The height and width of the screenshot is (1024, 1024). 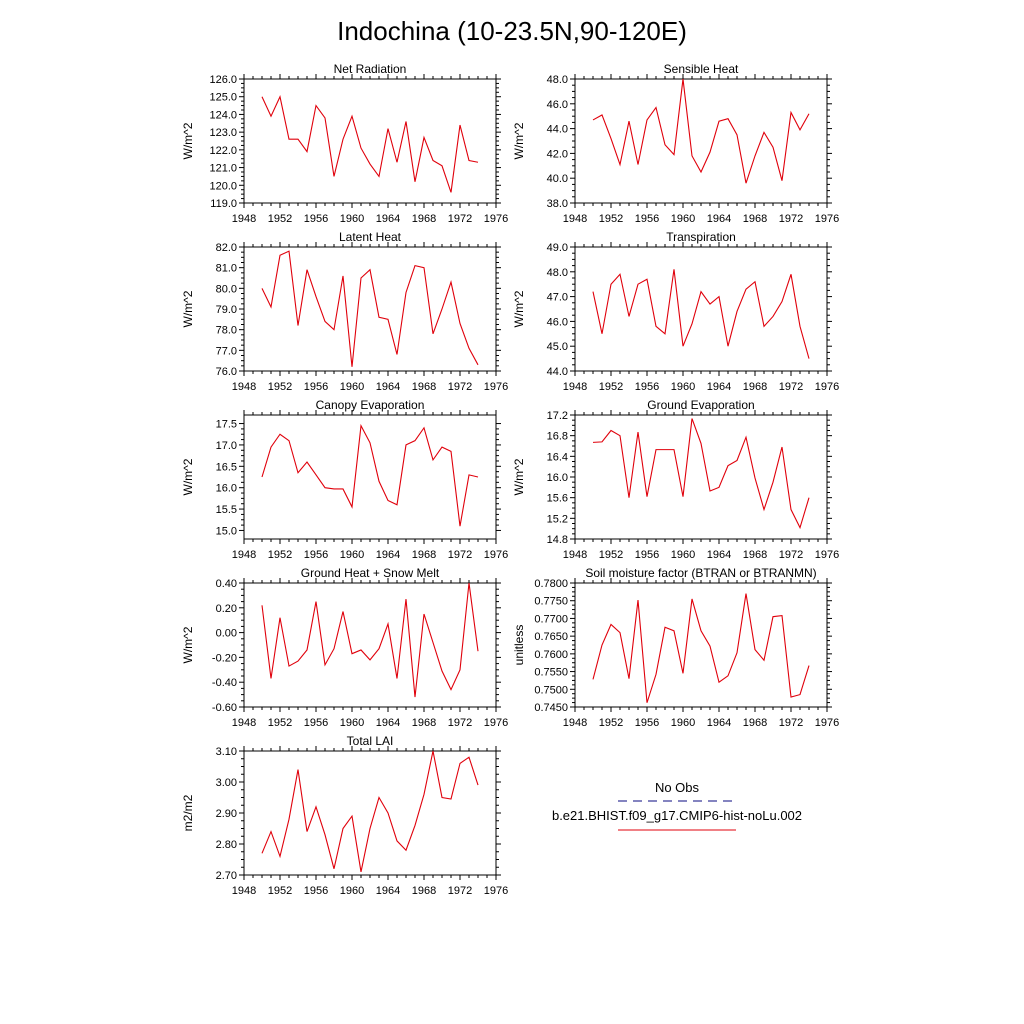 What do you see at coordinates (700, 405) in the screenshot?
I see `panel-title: Ground Evaporation` at bounding box center [700, 405].